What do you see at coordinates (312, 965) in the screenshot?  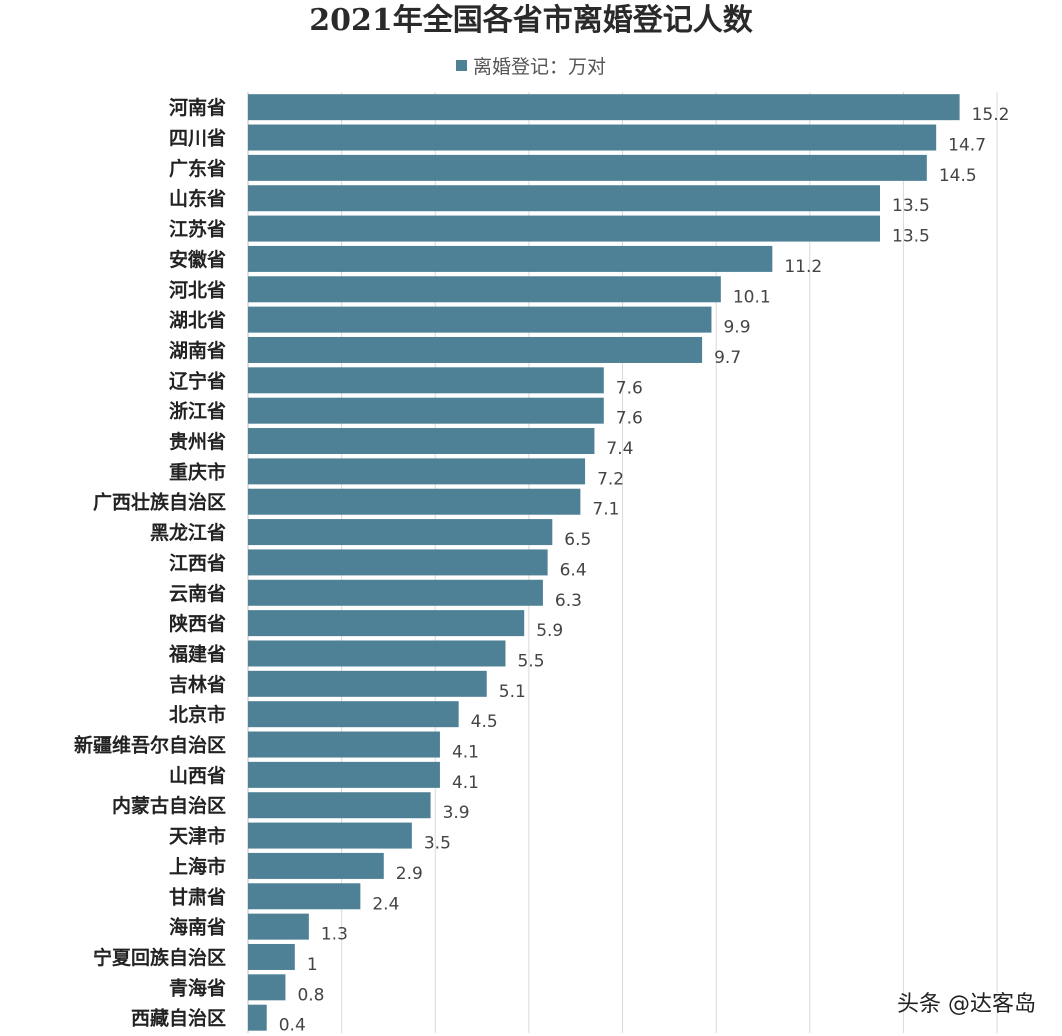 I see `value-label-28: 1` at bounding box center [312, 965].